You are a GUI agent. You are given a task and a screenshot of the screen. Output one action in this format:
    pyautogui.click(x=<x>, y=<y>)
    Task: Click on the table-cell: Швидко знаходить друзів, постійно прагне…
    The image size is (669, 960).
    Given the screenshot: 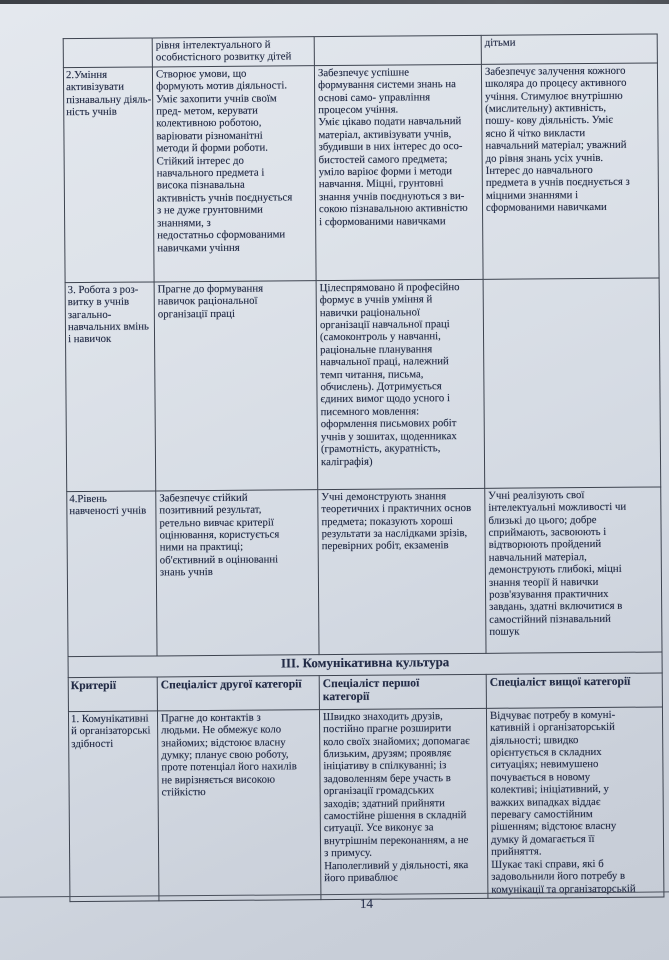 What is the action you would take?
    pyautogui.click(x=403, y=804)
    